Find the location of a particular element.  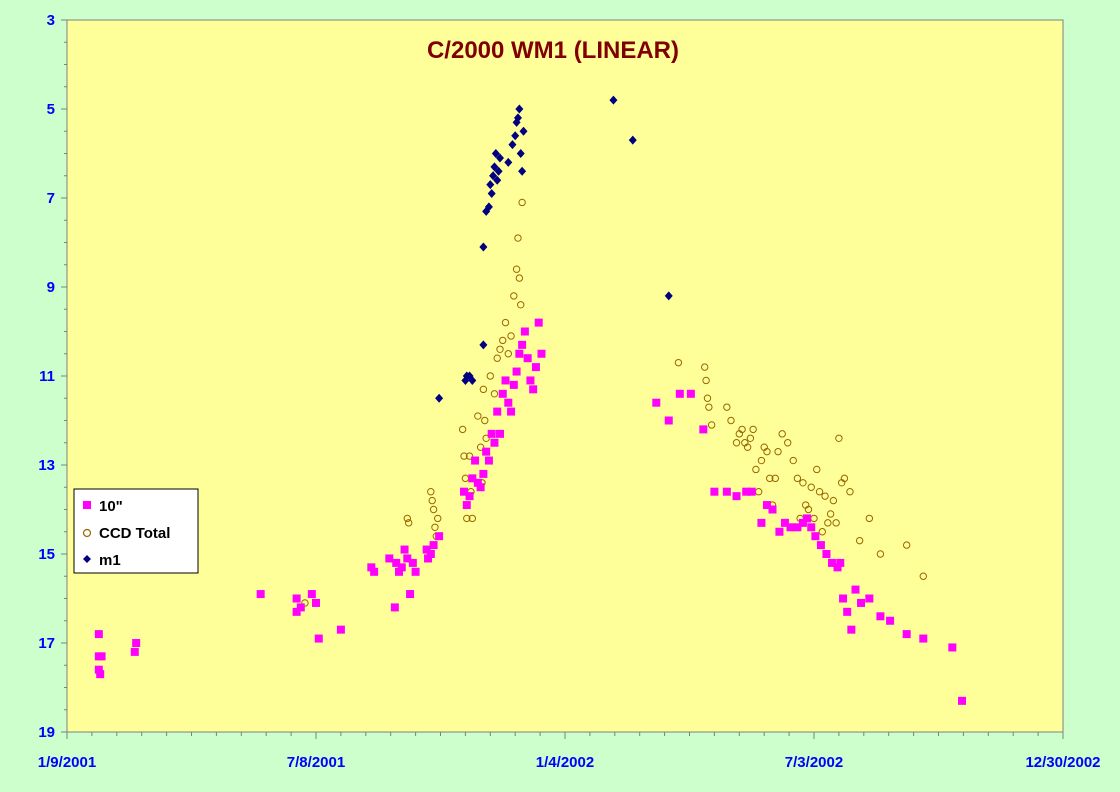

y-tick-label: 13 is located at coordinates (46, 465).